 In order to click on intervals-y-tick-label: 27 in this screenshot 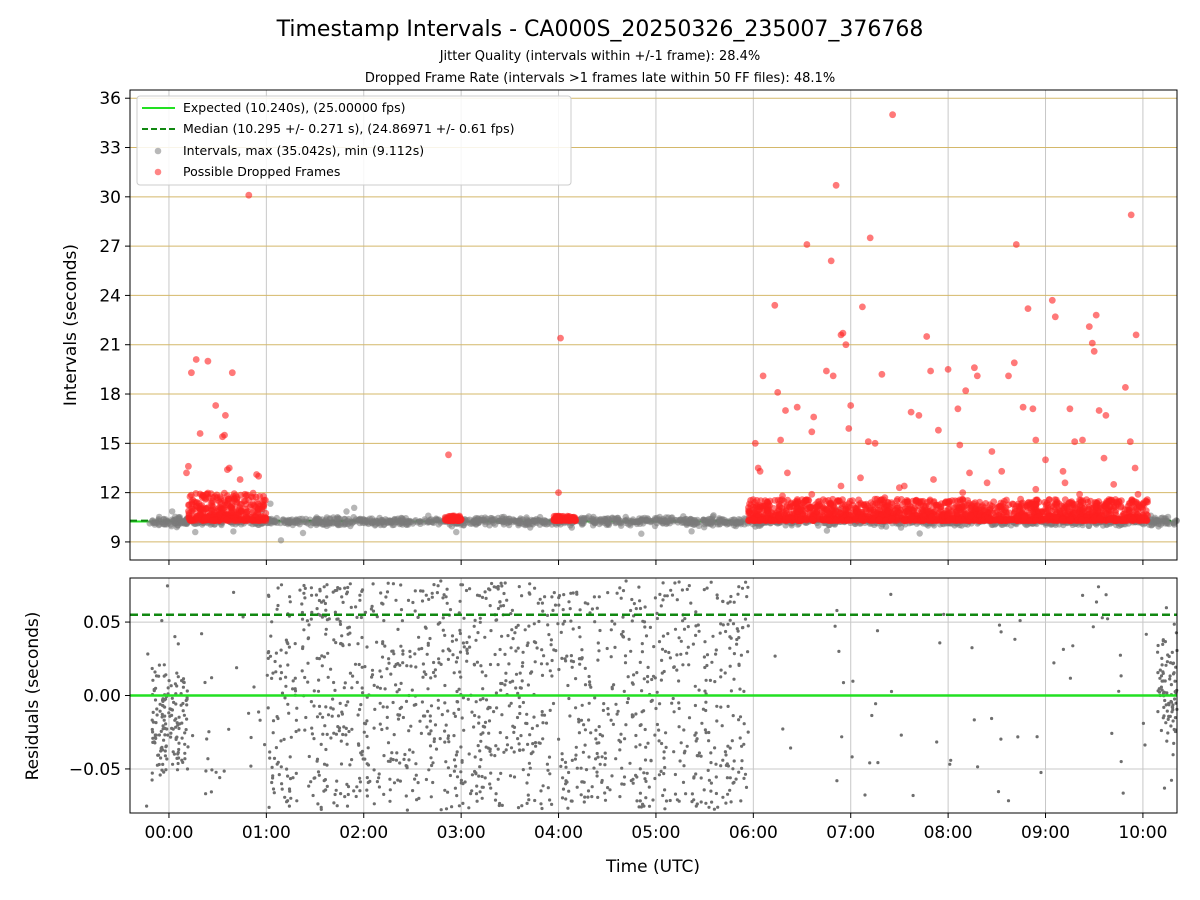, I will do `click(110, 247)`.